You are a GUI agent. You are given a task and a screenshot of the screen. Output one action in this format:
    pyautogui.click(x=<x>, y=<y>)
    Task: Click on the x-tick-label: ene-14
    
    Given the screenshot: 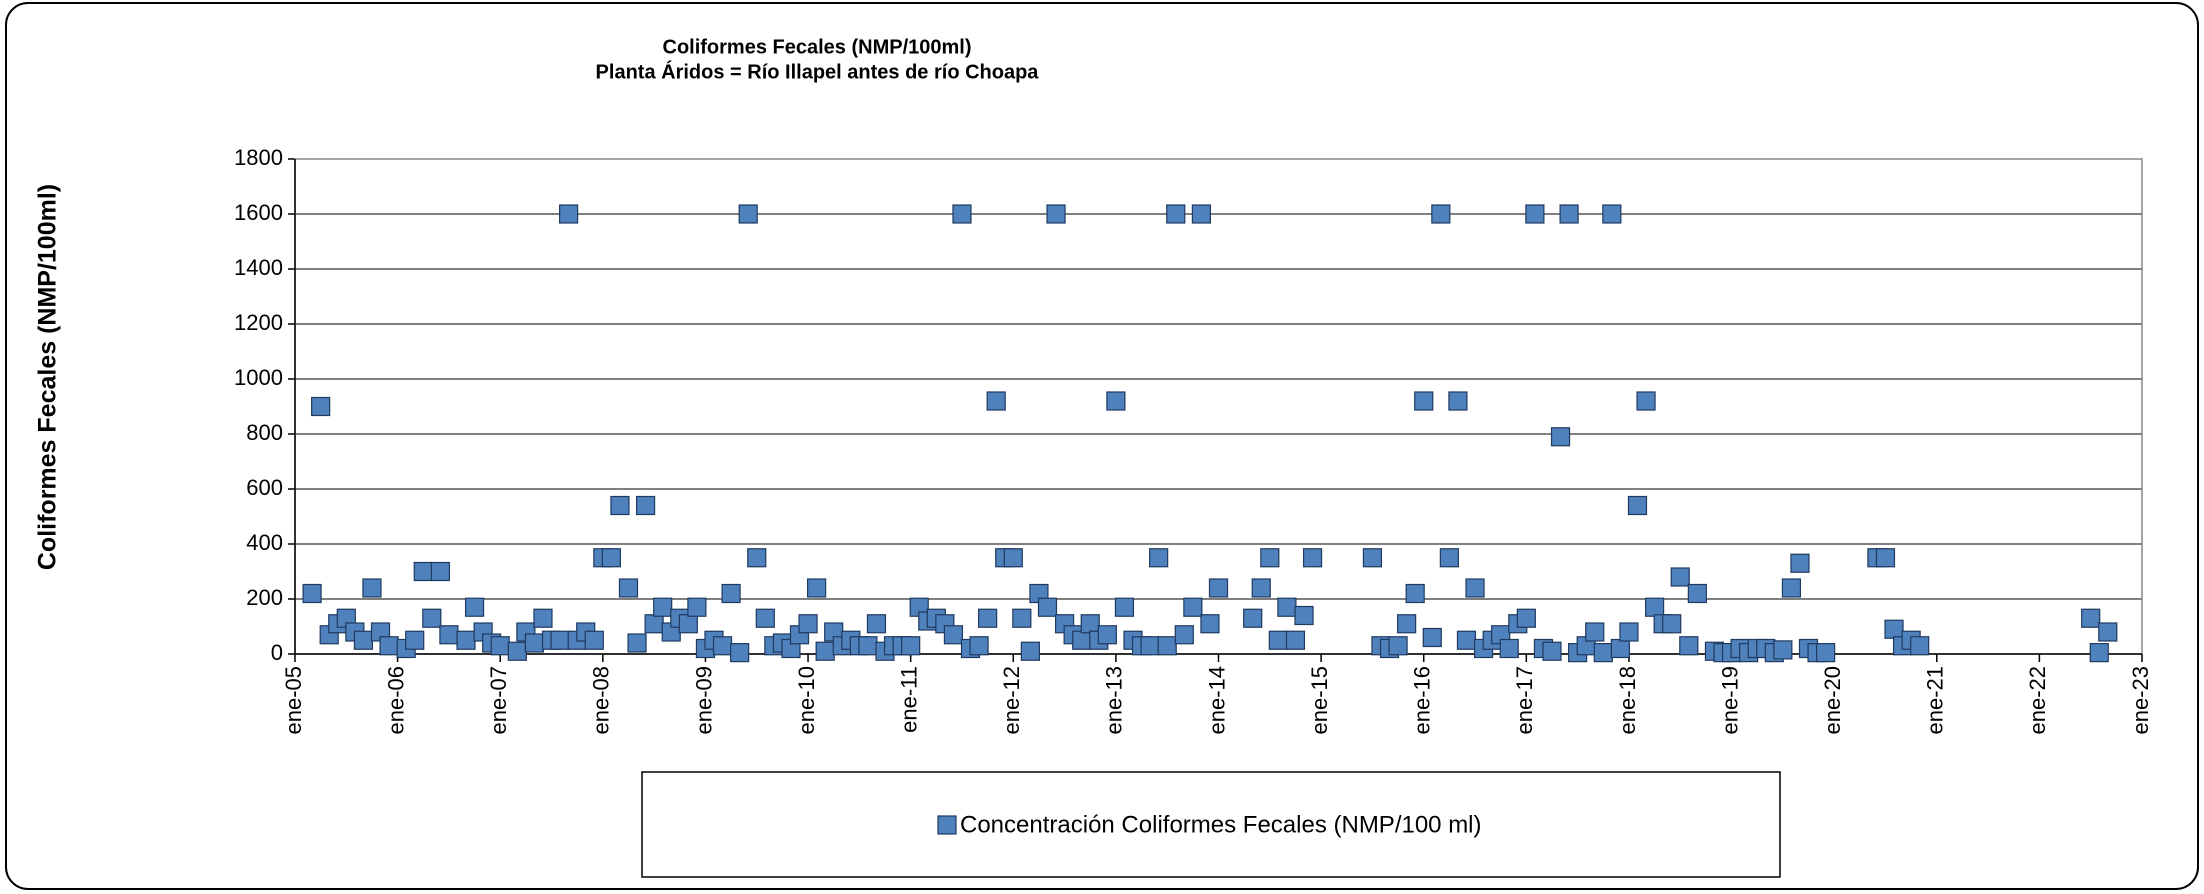 What is the action you would take?
    pyautogui.click(x=1216, y=700)
    